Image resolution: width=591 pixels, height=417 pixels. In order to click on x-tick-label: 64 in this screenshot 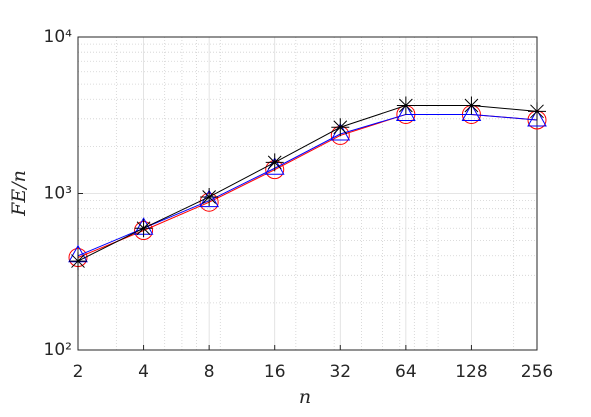, I will do `click(406, 372)`.